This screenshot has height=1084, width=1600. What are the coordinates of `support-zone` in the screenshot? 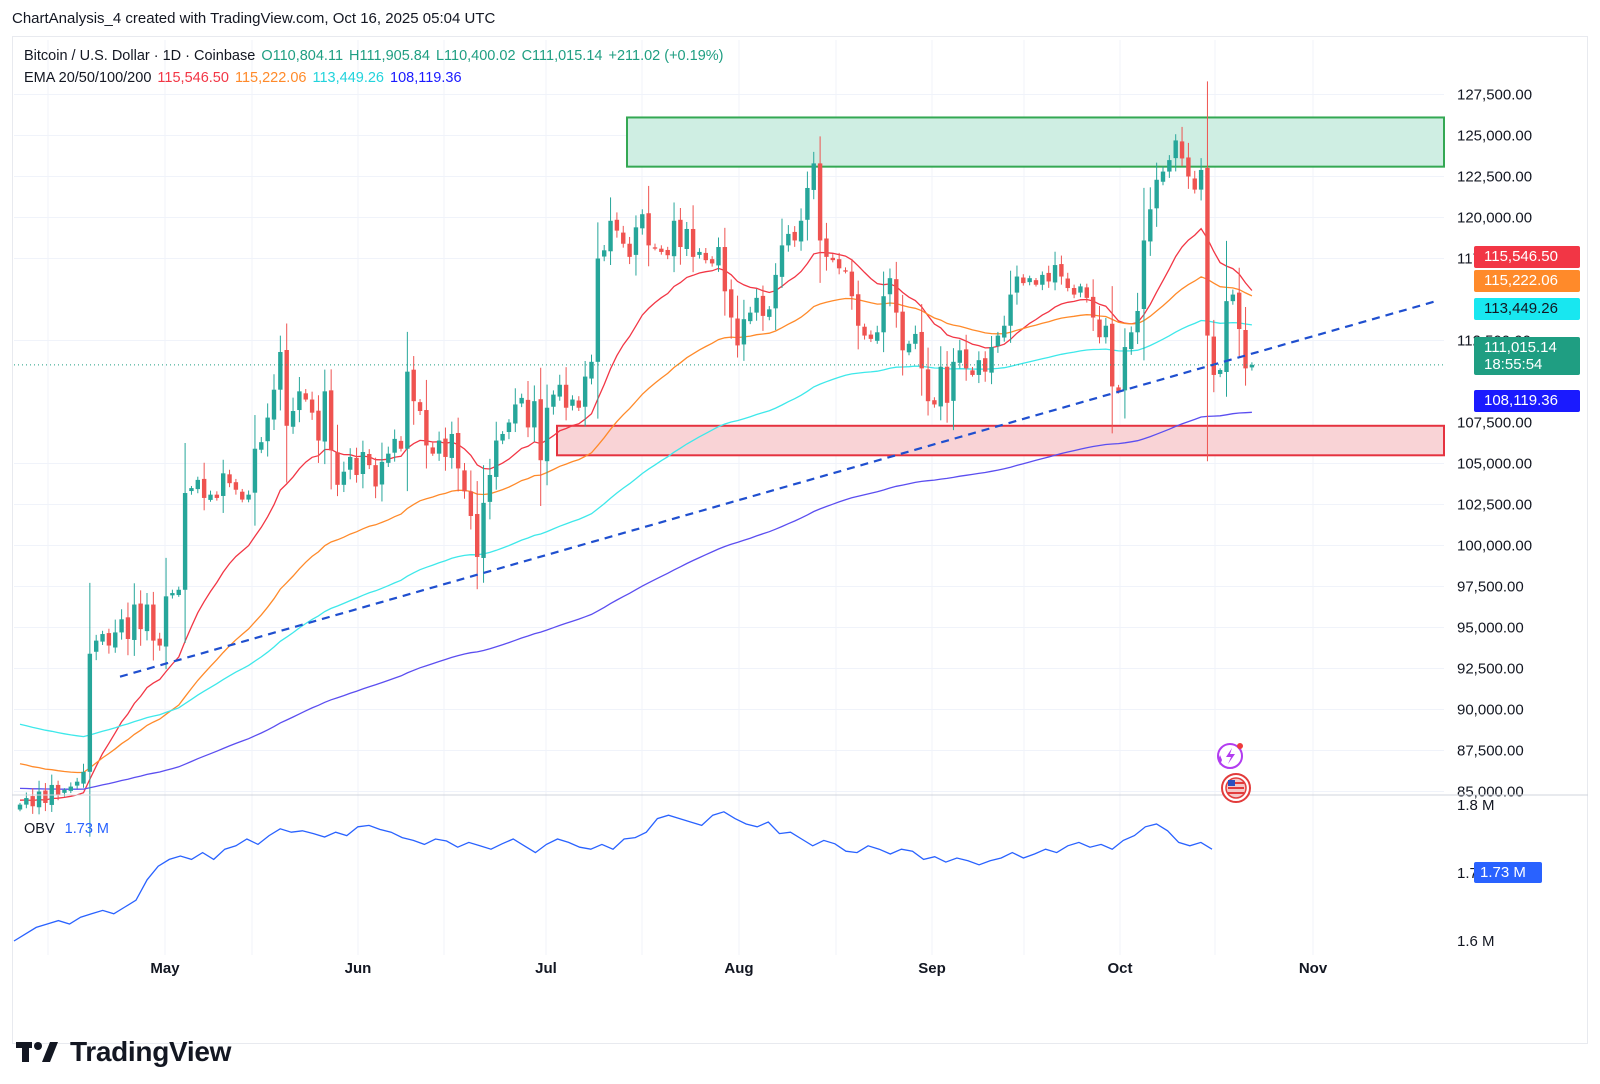 It's located at (1000, 440).